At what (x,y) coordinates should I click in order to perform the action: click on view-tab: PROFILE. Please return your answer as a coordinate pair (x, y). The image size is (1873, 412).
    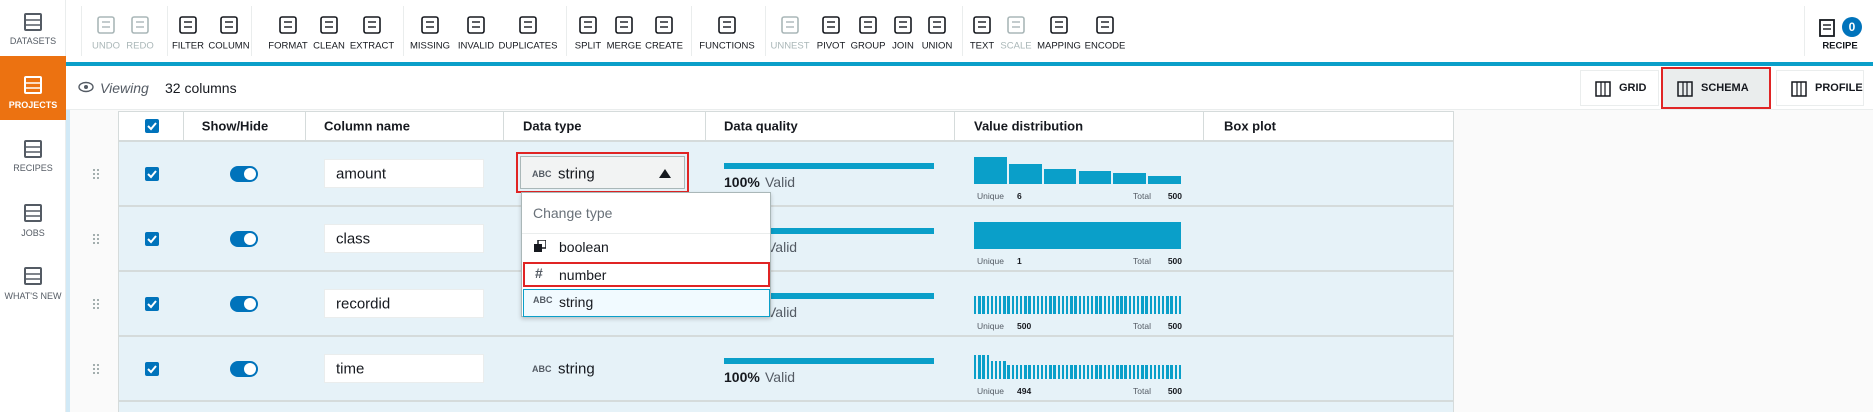
    Looking at the image, I should click on (1820, 88).